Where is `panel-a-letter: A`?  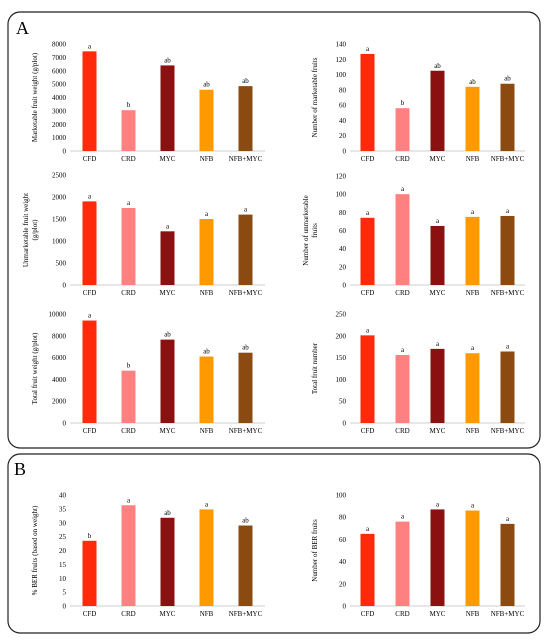
panel-a-letter: A is located at coordinates (22, 28).